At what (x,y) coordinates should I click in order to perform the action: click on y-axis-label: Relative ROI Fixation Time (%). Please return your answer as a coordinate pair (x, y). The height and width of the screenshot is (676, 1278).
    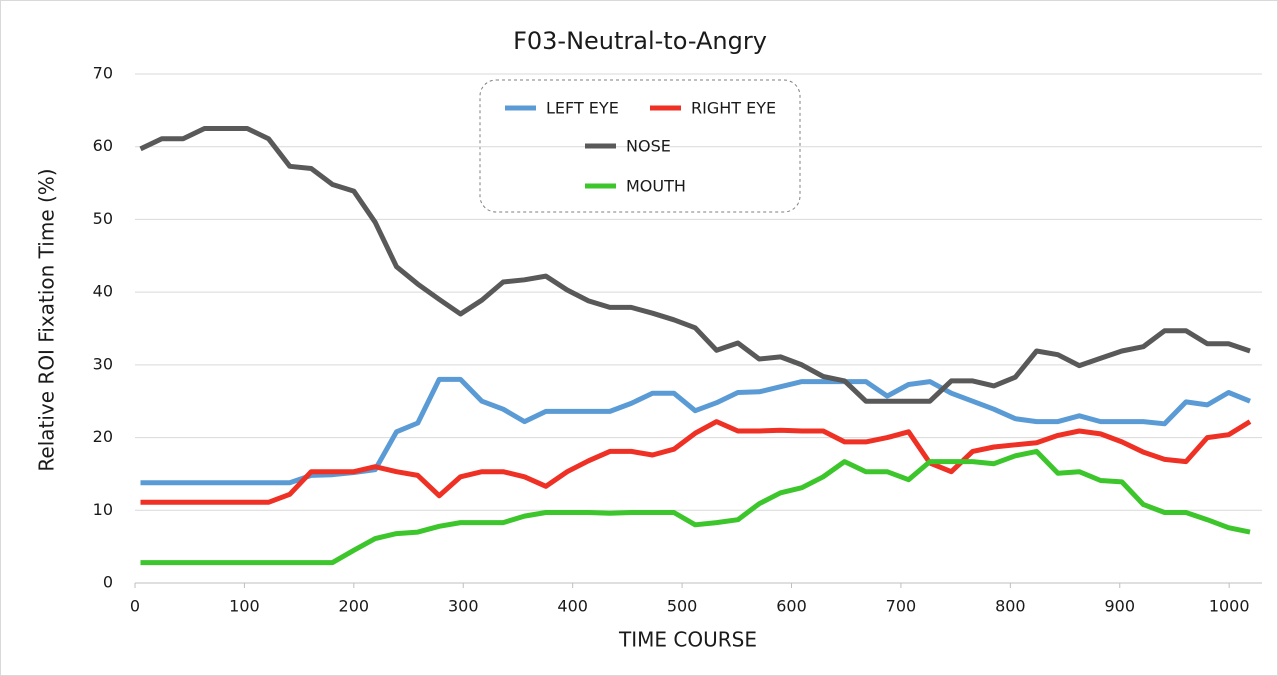
    Looking at the image, I should click on (47, 319).